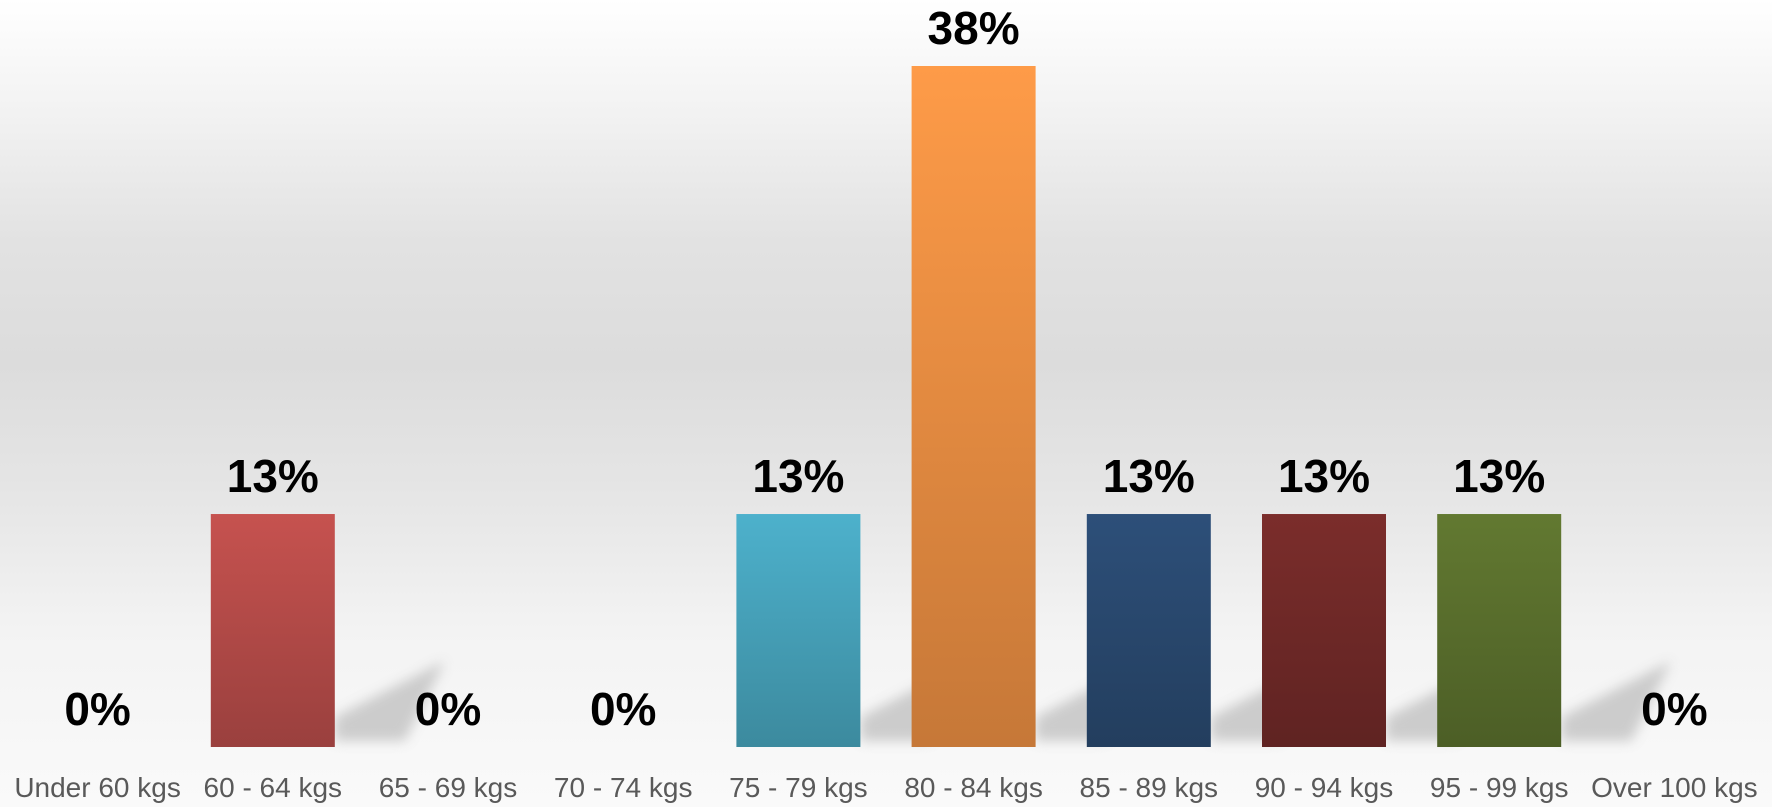 Image resolution: width=1772 pixels, height=807 pixels. I want to click on data-label-0: 0%, so click(97, 709).